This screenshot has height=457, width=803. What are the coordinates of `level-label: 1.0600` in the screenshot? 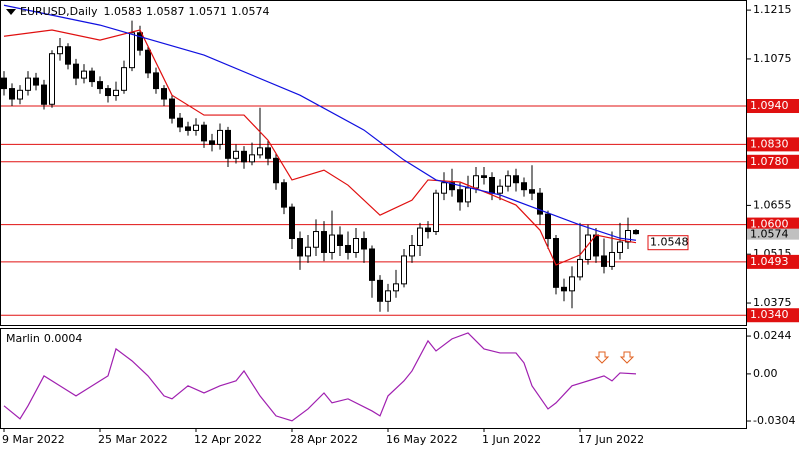 It's located at (769, 224).